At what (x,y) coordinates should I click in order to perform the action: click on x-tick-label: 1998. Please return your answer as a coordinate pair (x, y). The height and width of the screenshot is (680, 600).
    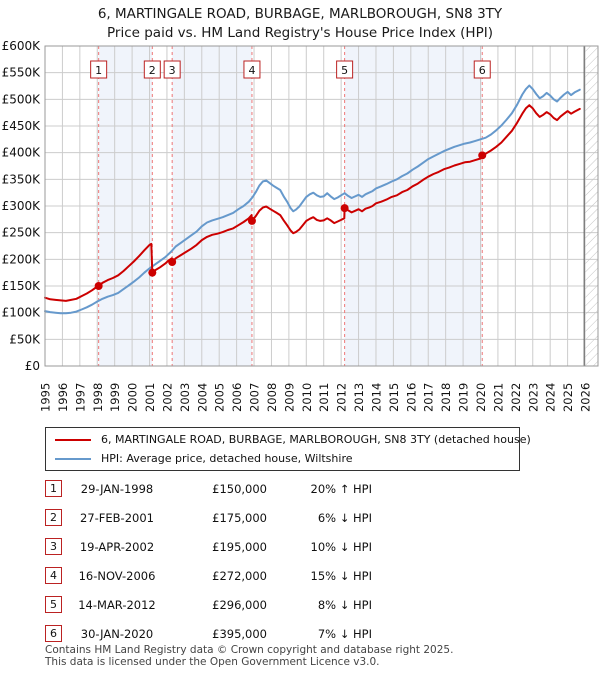
    Looking at the image, I should click on (98, 397).